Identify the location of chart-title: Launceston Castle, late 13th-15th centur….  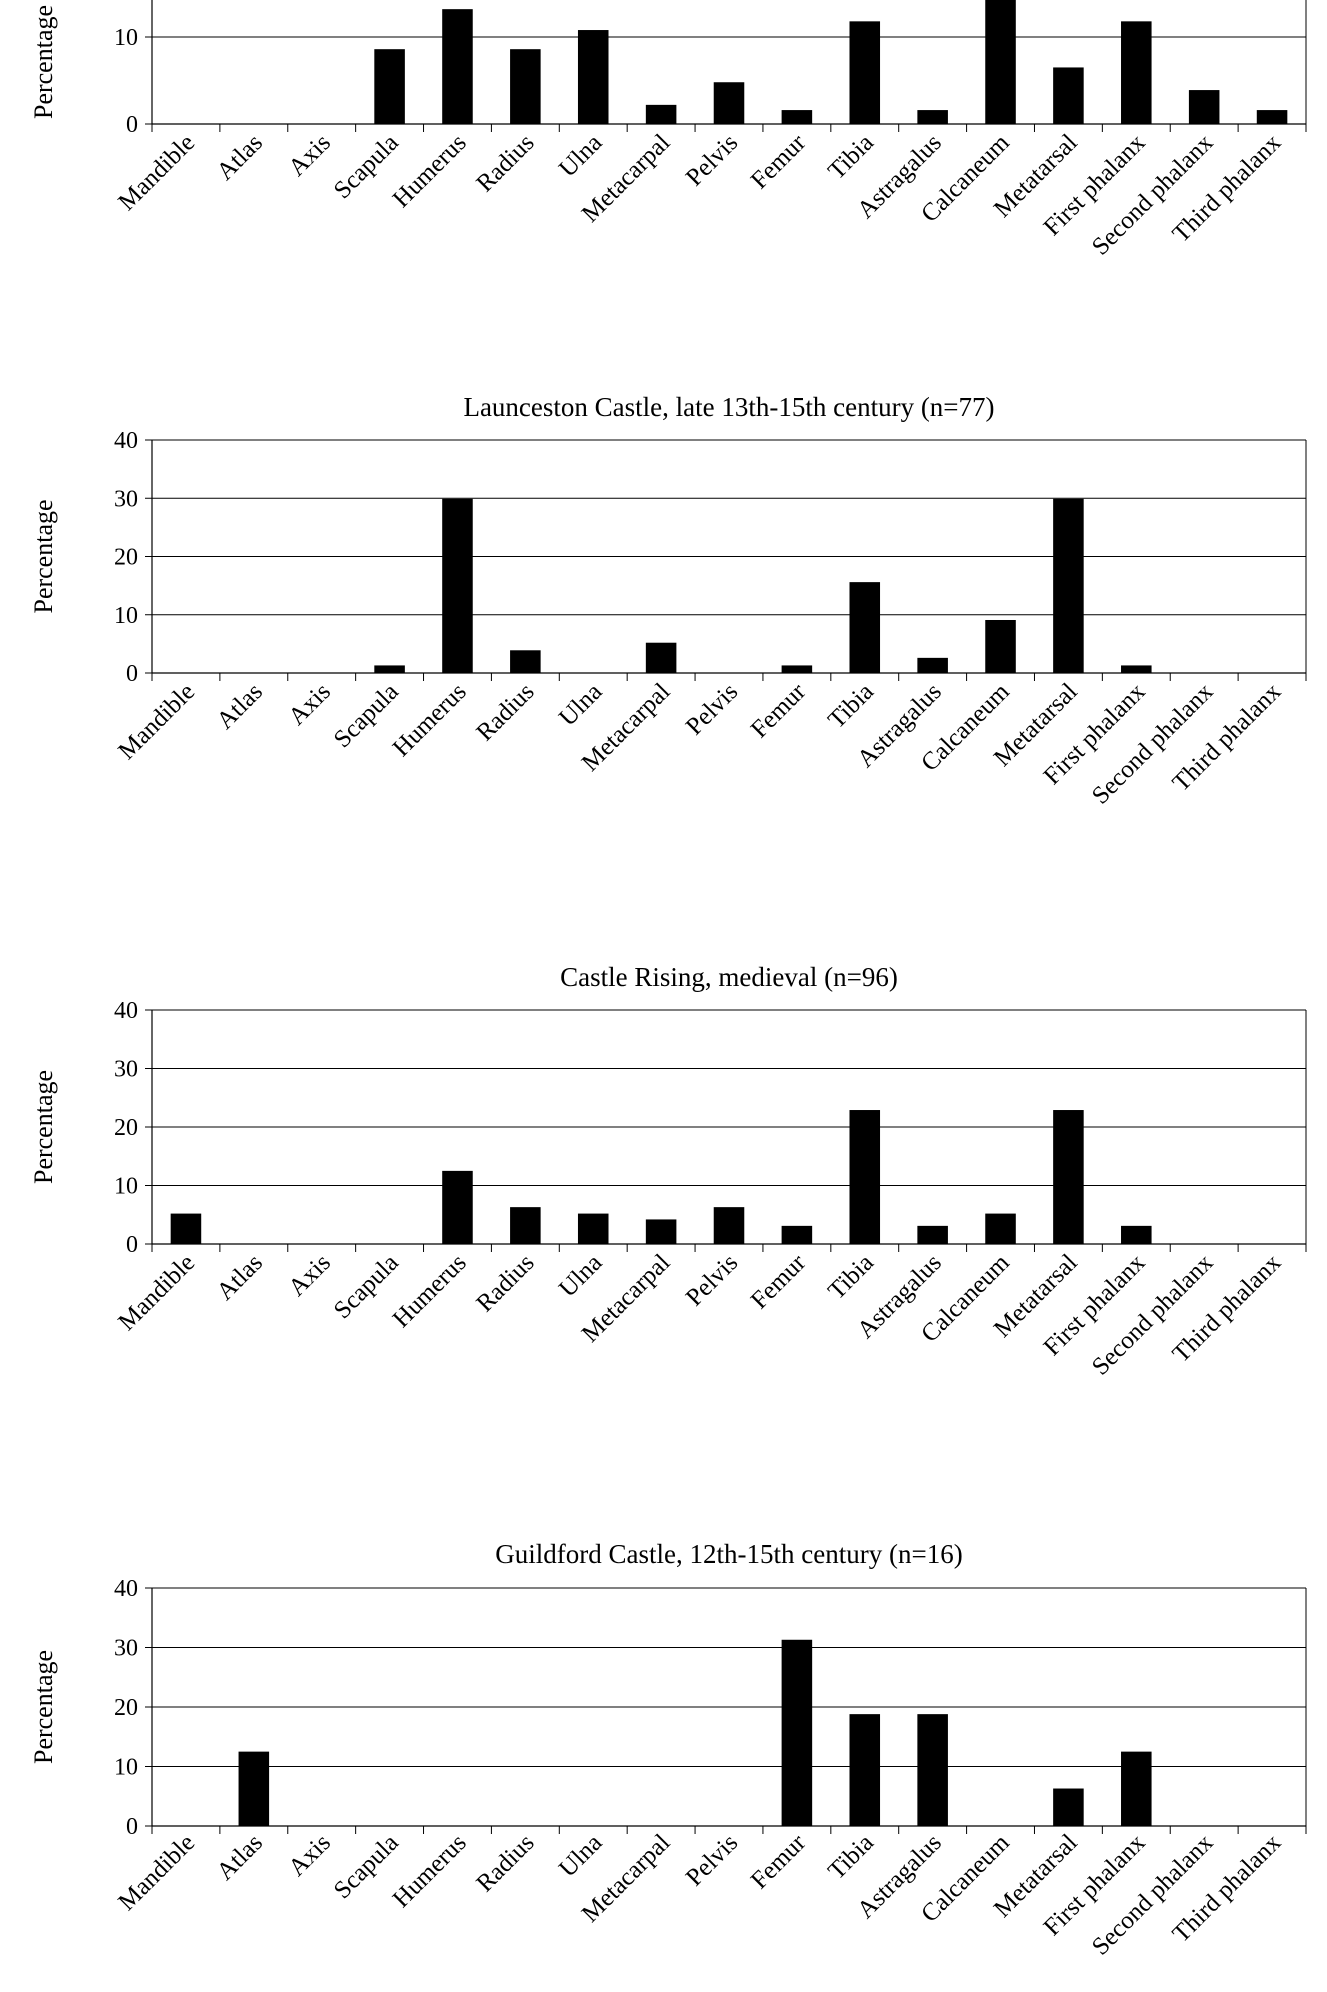
(728, 407).